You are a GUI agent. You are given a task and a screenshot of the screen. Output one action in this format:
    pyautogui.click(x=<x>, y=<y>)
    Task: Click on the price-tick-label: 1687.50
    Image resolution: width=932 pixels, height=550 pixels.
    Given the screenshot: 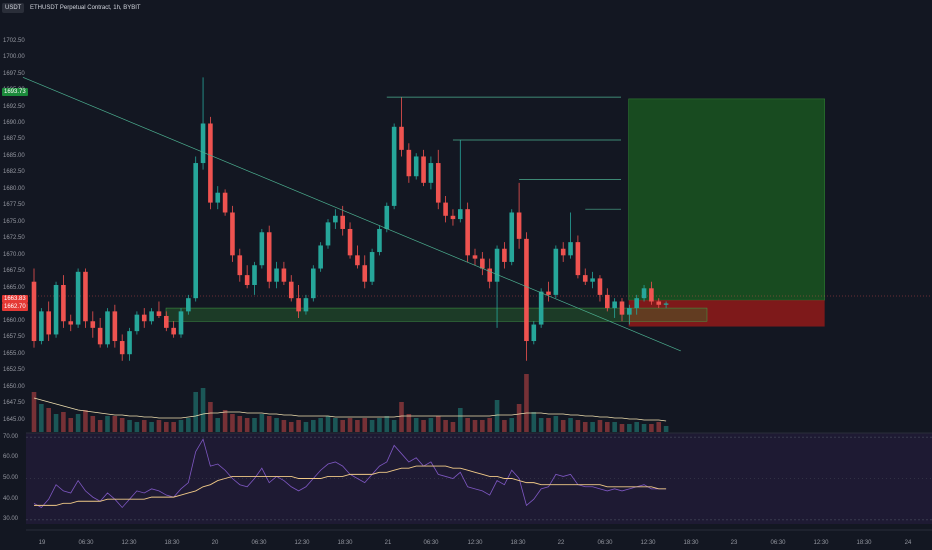 What is the action you would take?
    pyautogui.click(x=14, y=139)
    